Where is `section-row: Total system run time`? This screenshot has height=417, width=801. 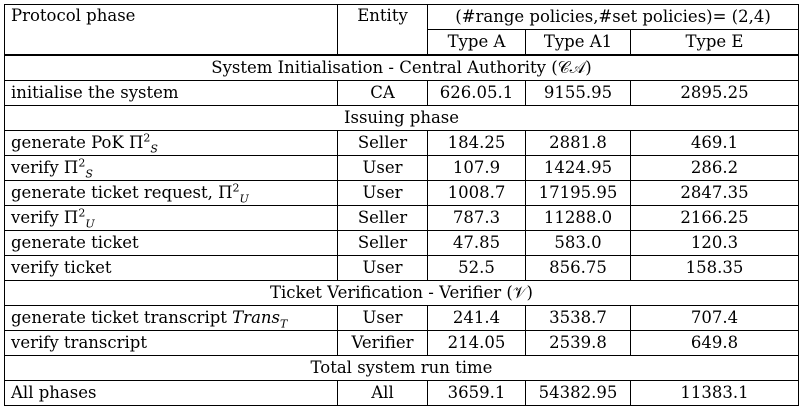 section-row: Total system run time is located at coordinates (401, 368).